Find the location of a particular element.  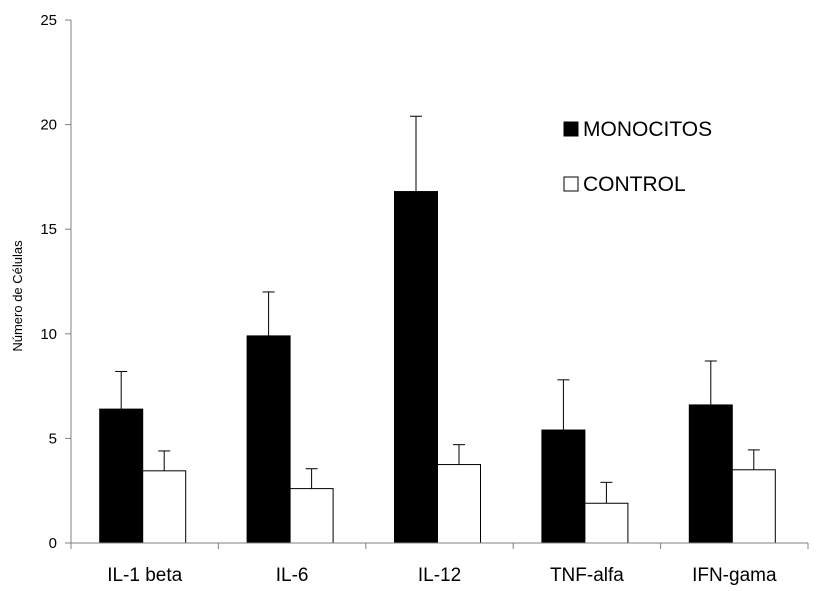

x-axis-labels: IL-1 beta IL-6 IL-12 TNF-alfa IFN-gama is located at coordinates (442, 575).